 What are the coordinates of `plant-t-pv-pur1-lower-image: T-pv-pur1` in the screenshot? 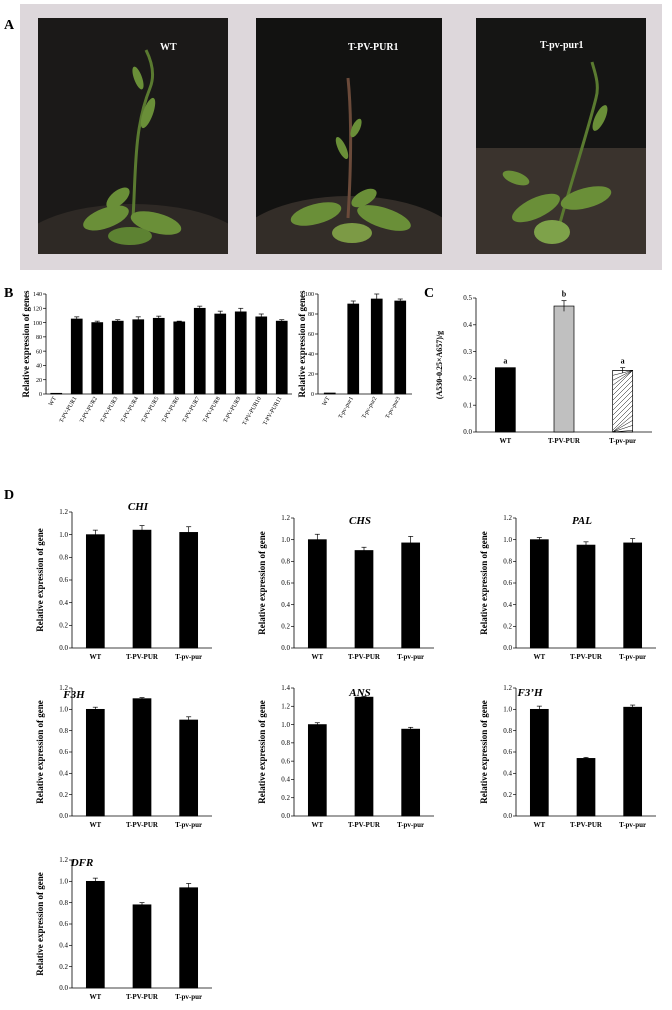 It's located at (561, 136).